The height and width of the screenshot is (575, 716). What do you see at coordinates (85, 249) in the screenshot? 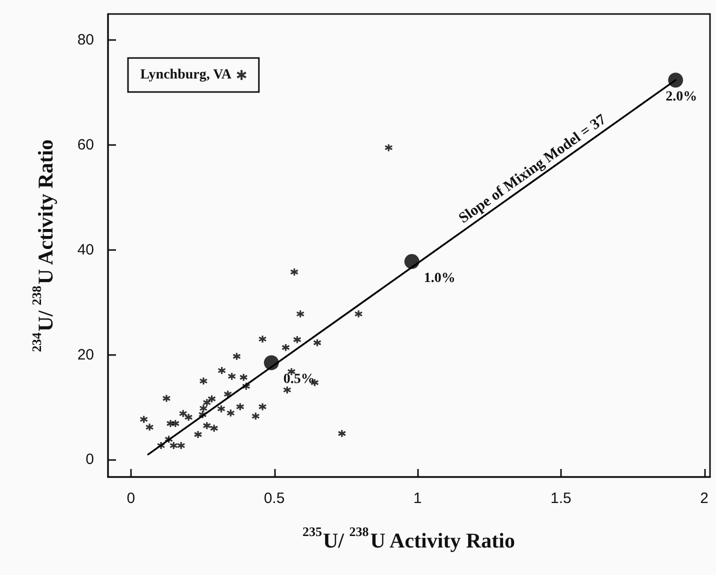
I see `y-tick-label: 40` at bounding box center [85, 249].